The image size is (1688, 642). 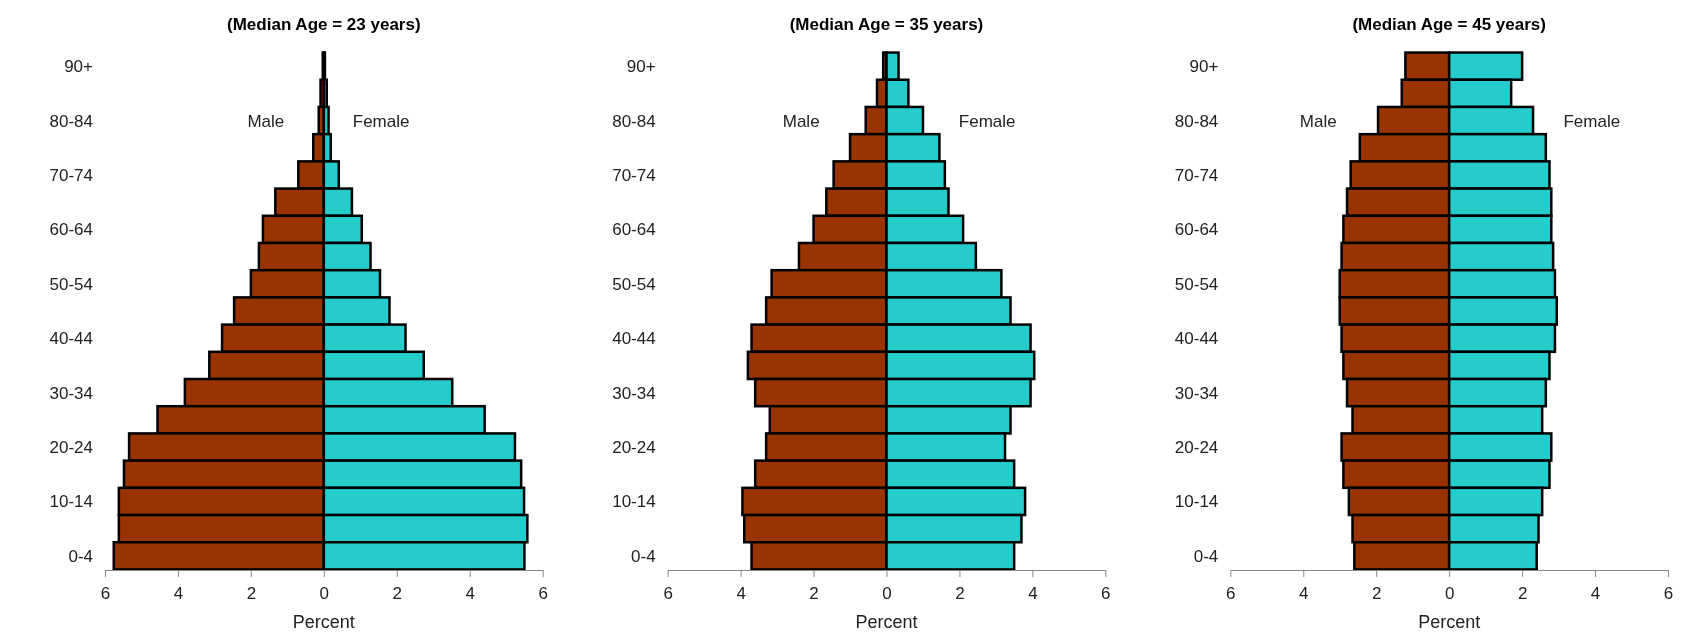 I want to click on chart-title: (Median Age = 23 years), so click(x=324, y=24).